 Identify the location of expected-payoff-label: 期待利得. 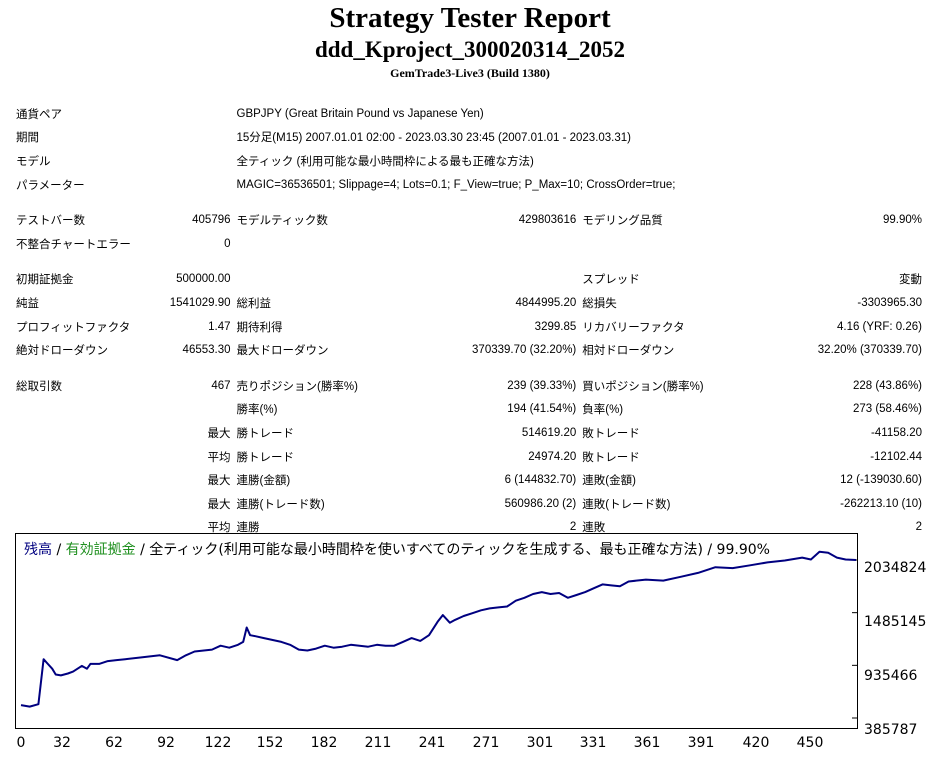
(259, 327).